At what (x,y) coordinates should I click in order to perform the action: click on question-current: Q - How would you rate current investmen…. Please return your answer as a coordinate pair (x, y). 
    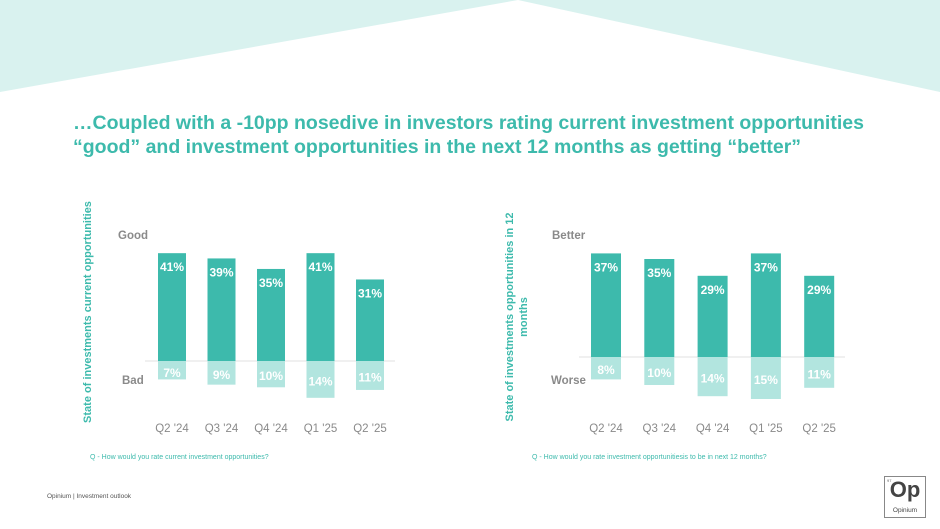
    Looking at the image, I should click on (179, 457).